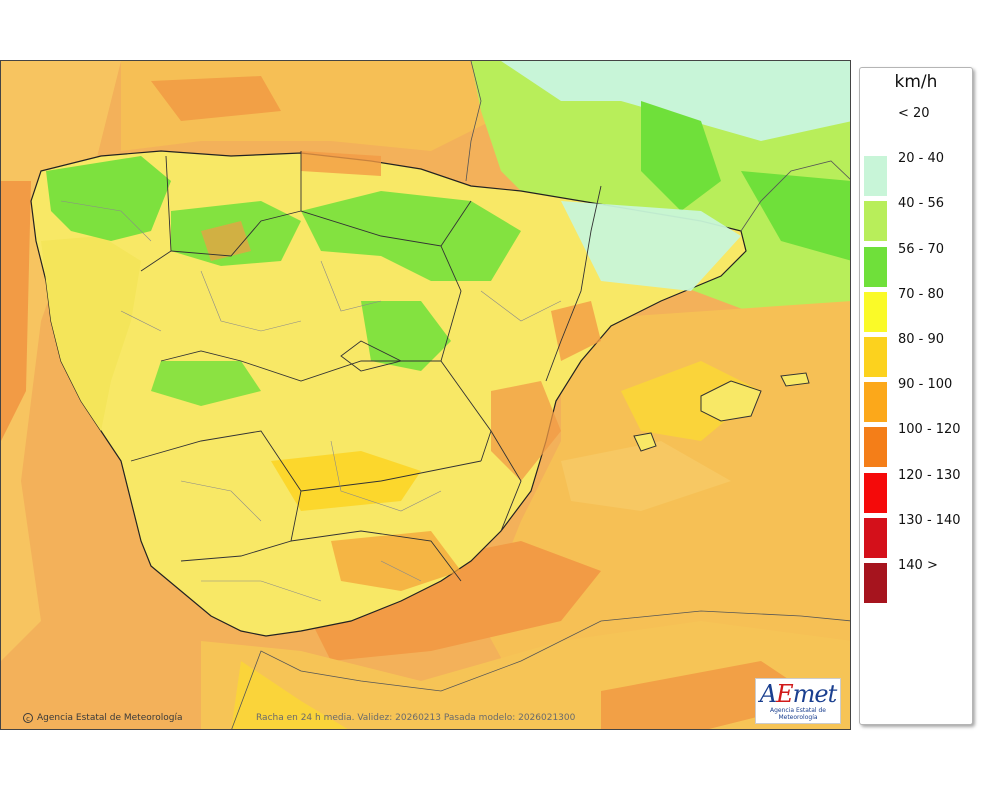 This screenshot has width=1000, height=790. Describe the element at coordinates (921, 249) in the screenshot. I see `legend-label: 56 - 70` at that location.